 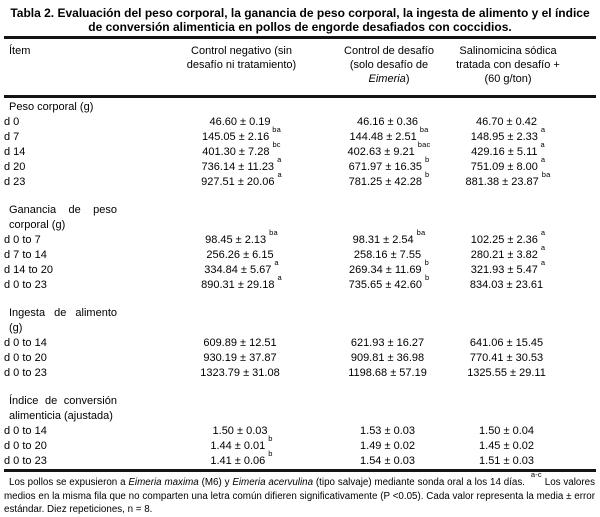 I want to click on section-header-row: Ingesta de alimento (g), so click(x=285, y=321).